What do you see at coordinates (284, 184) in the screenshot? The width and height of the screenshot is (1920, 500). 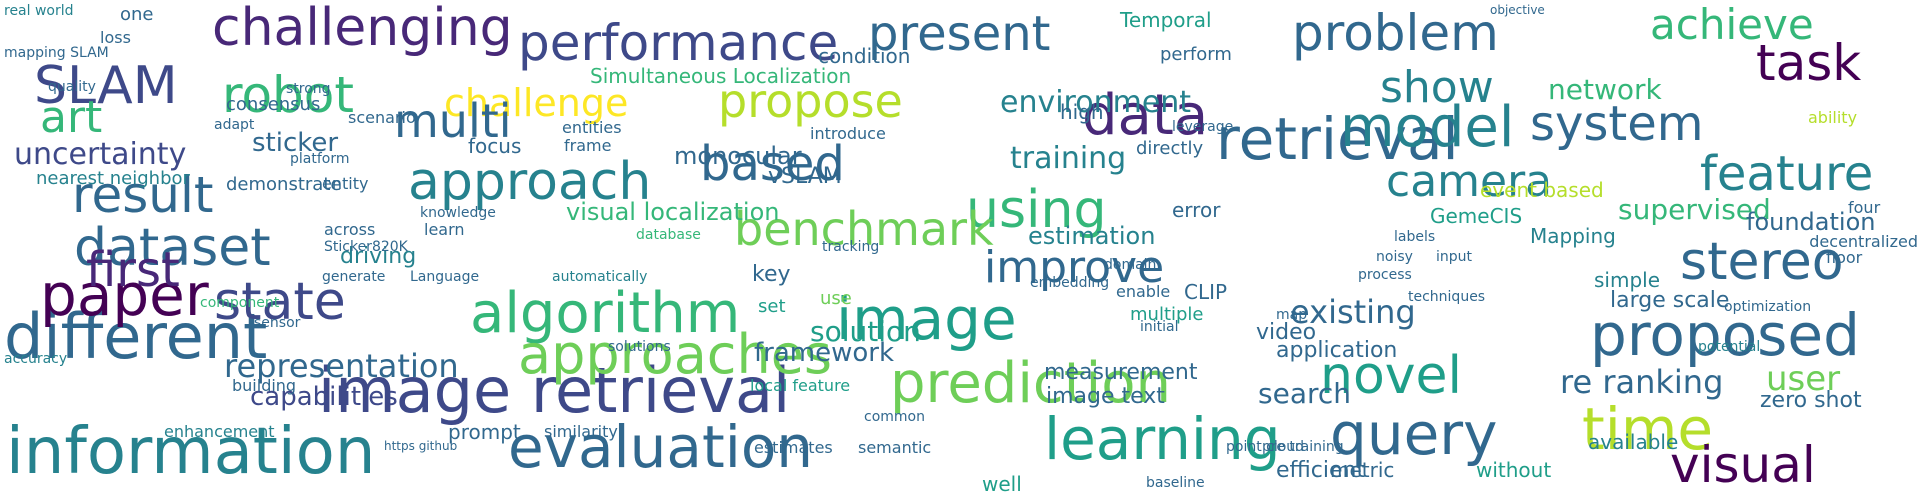 I see `word: demonstrate` at bounding box center [284, 184].